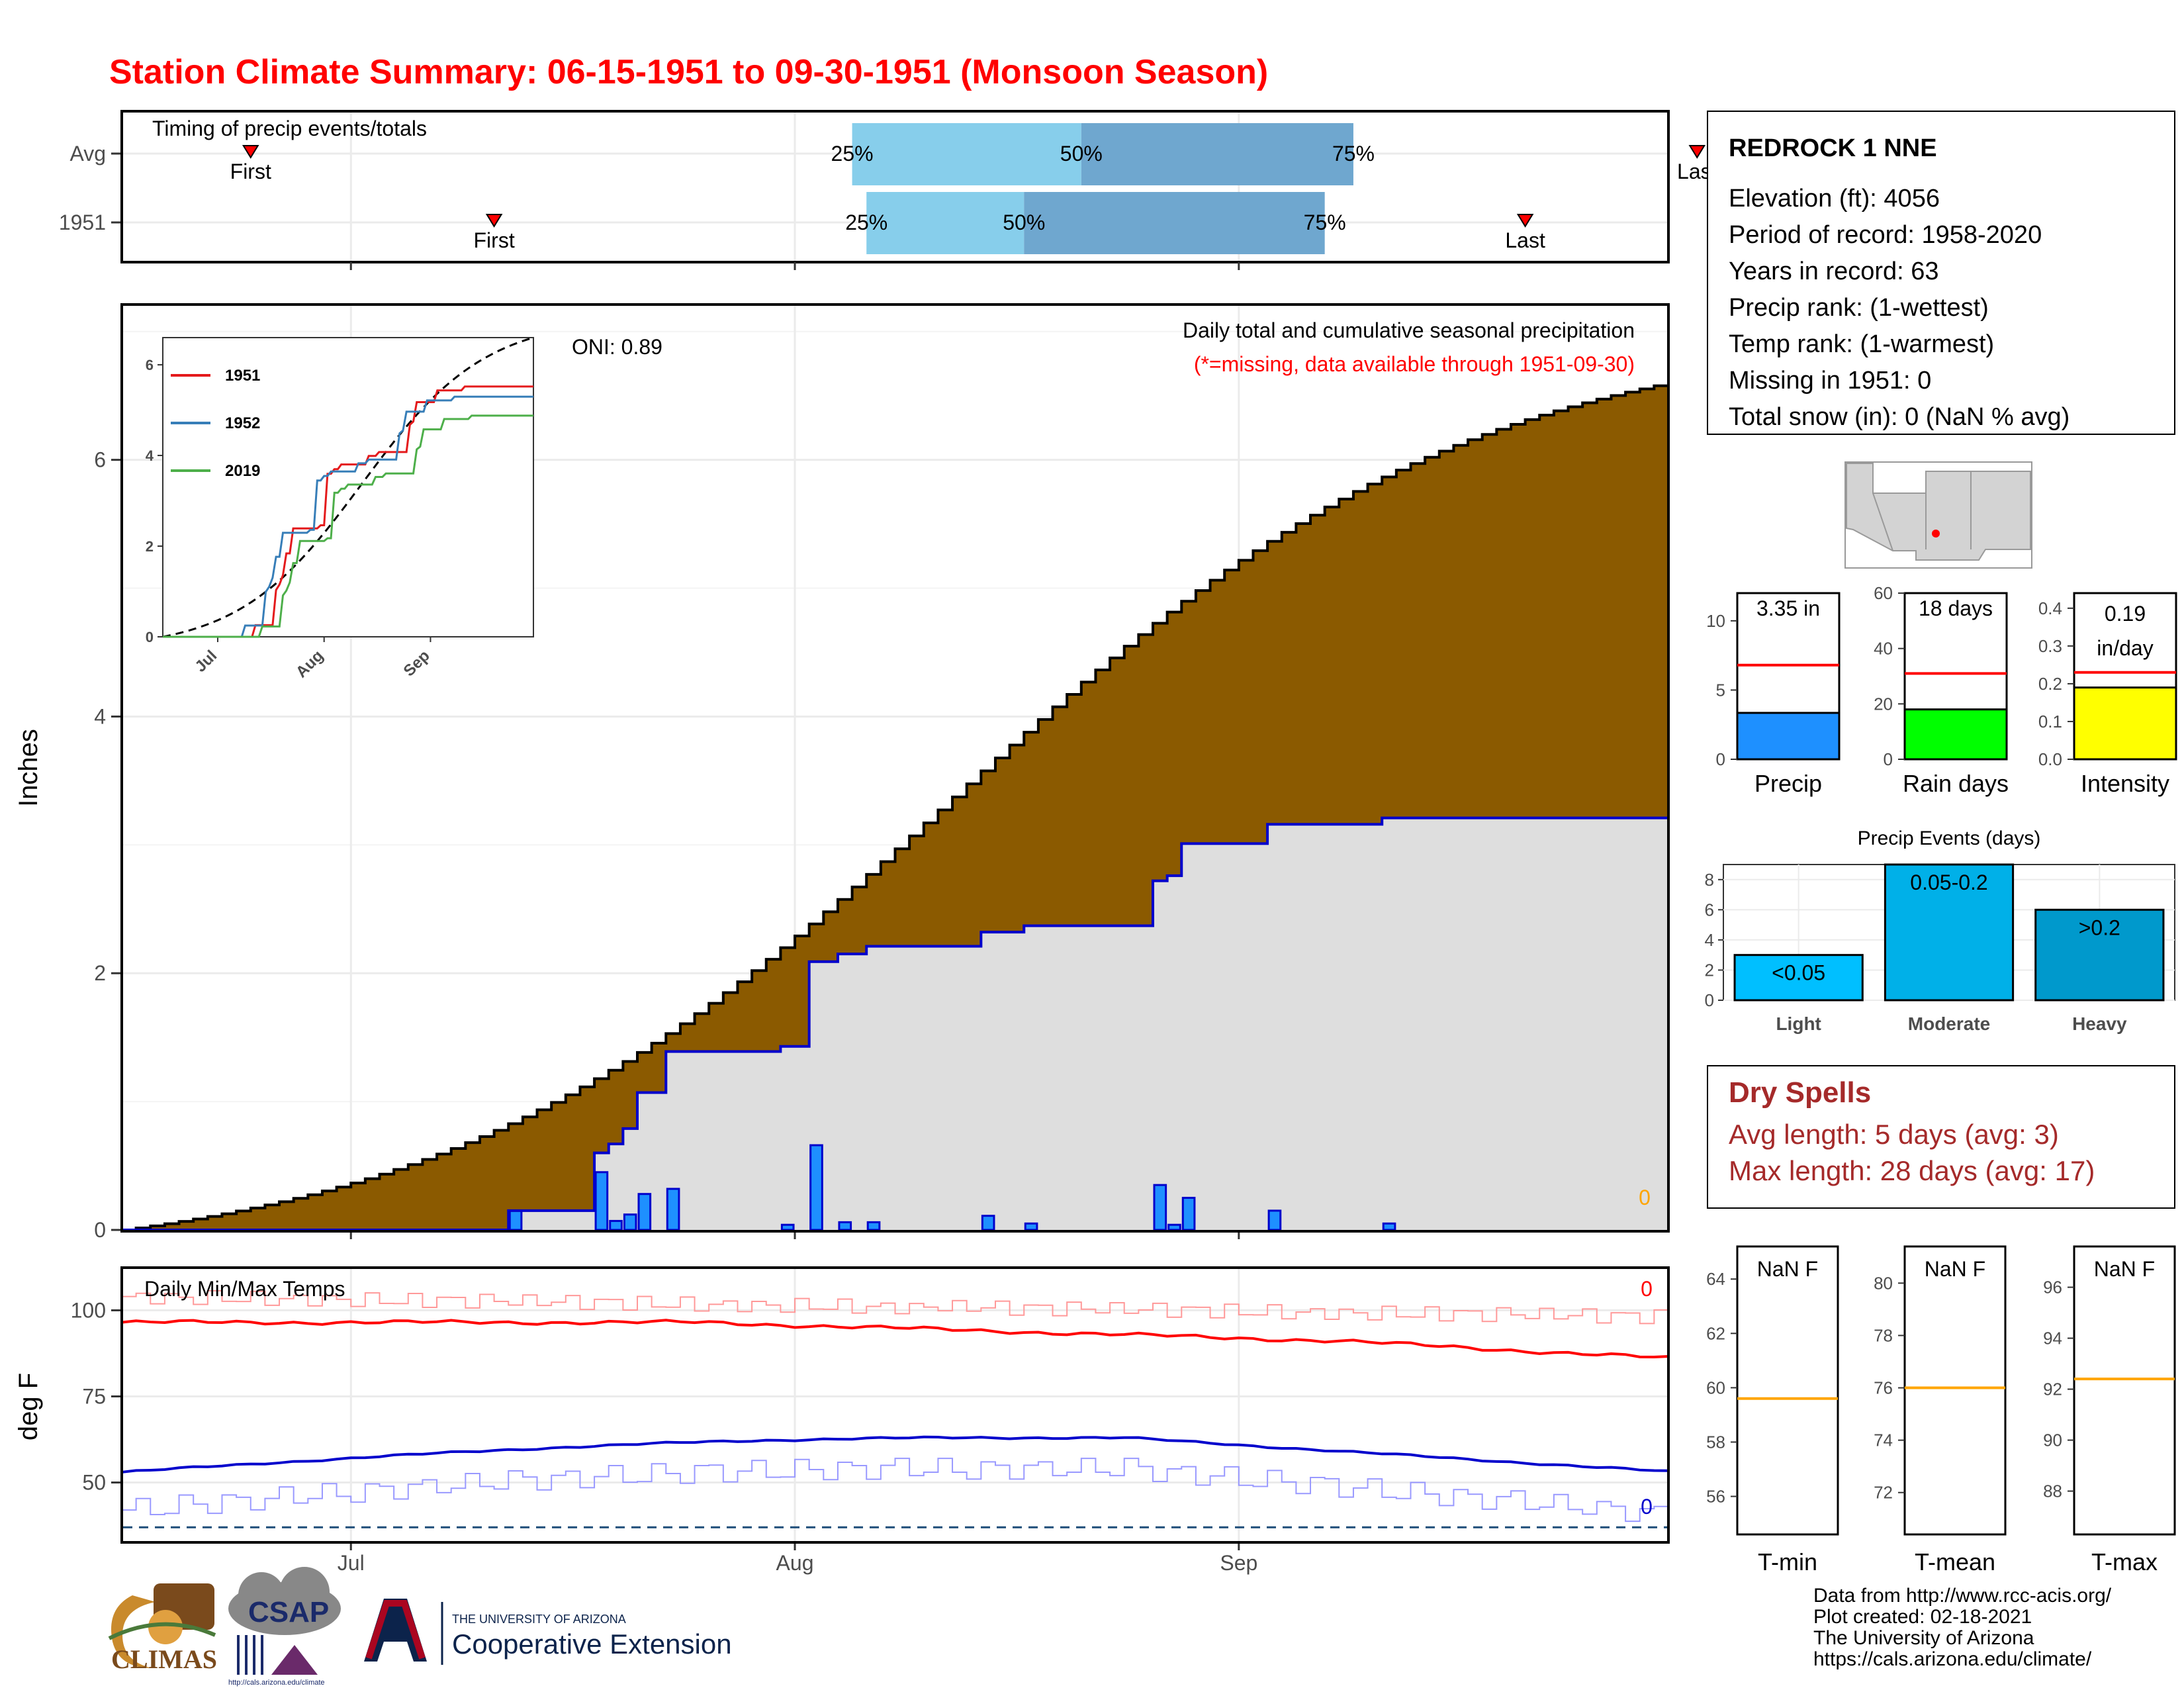 Image resolution: width=2184 pixels, height=1688 pixels. Describe the element at coordinates (1788, 608) in the screenshot. I see `mini-bar-value: 3.35 in` at that location.